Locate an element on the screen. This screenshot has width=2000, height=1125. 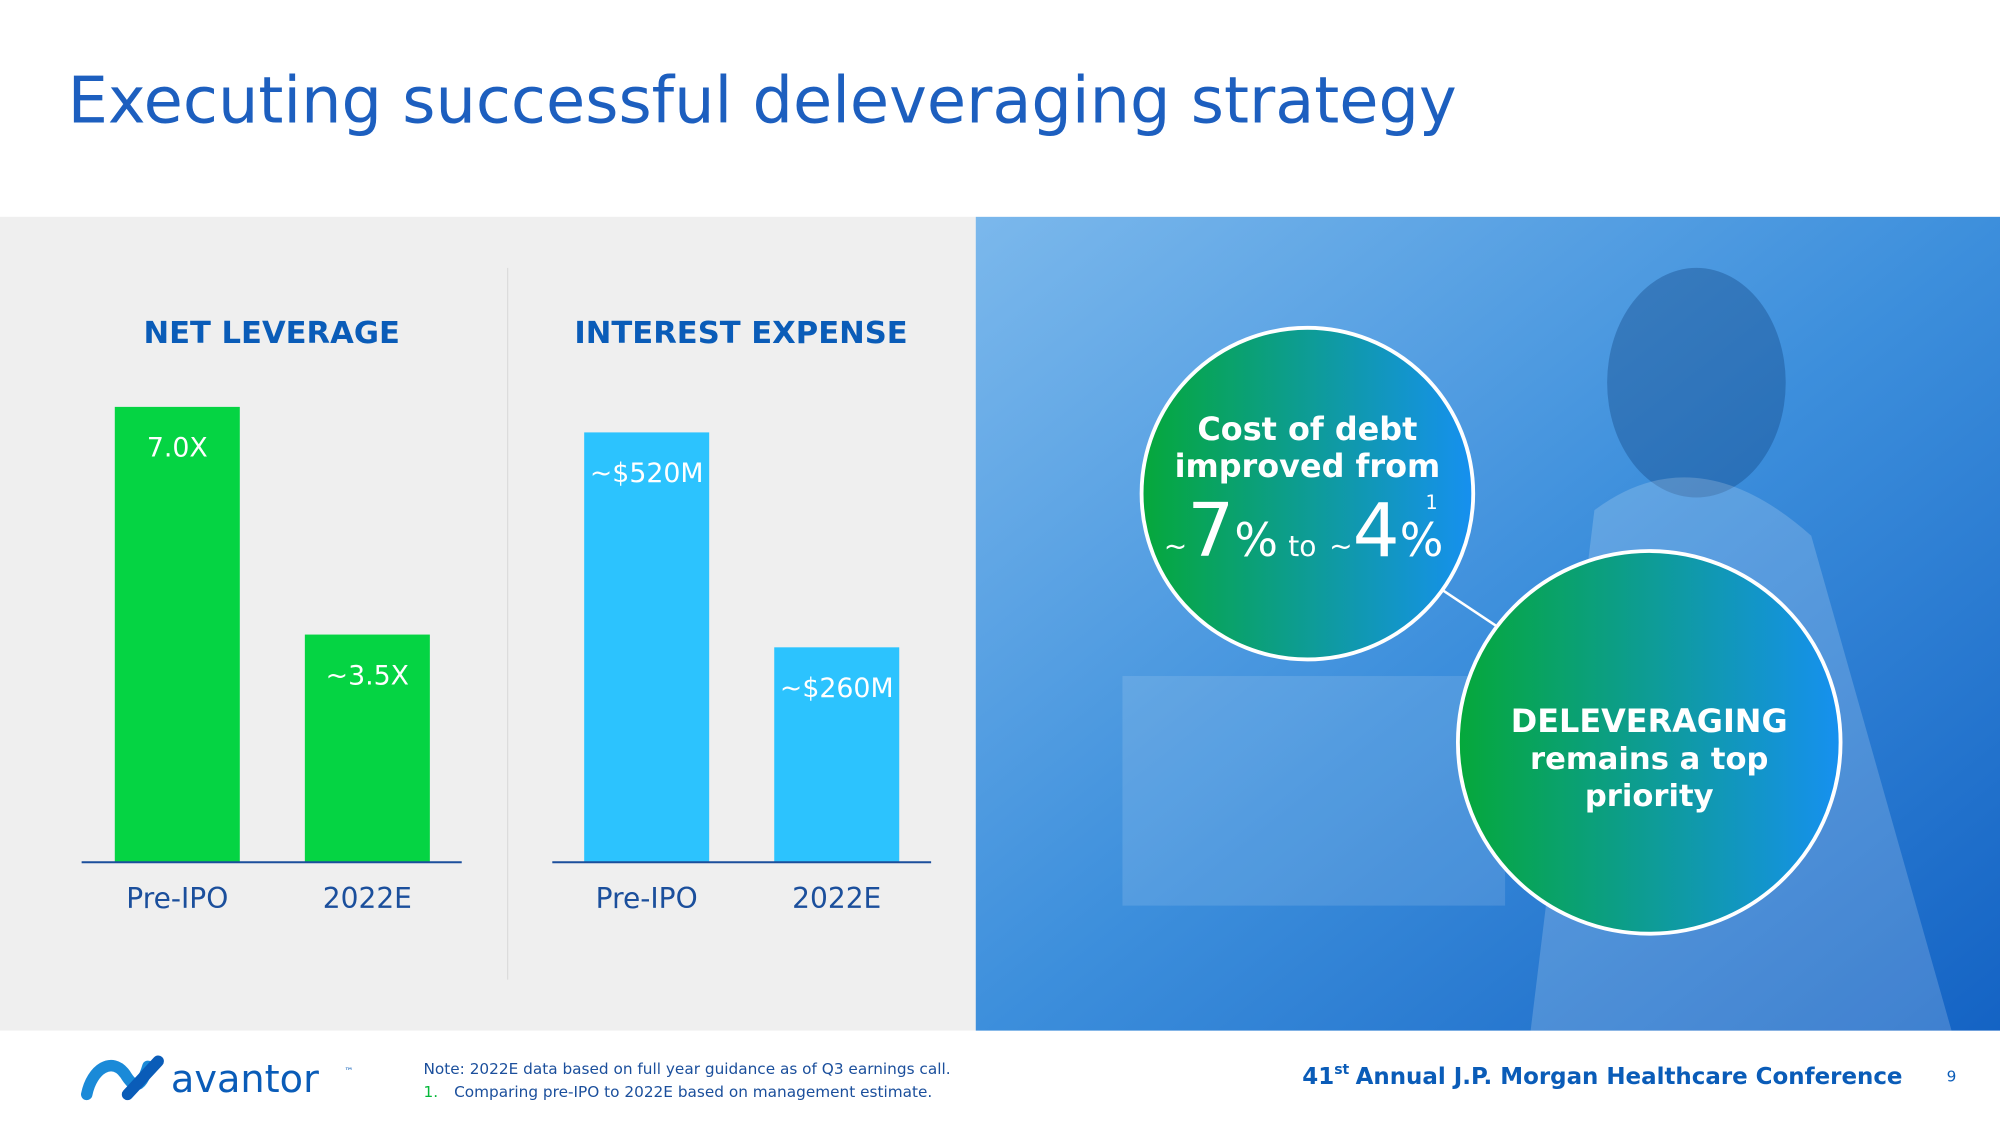
chart-title: INTEREST EXPENSE is located at coordinates (740, 333).